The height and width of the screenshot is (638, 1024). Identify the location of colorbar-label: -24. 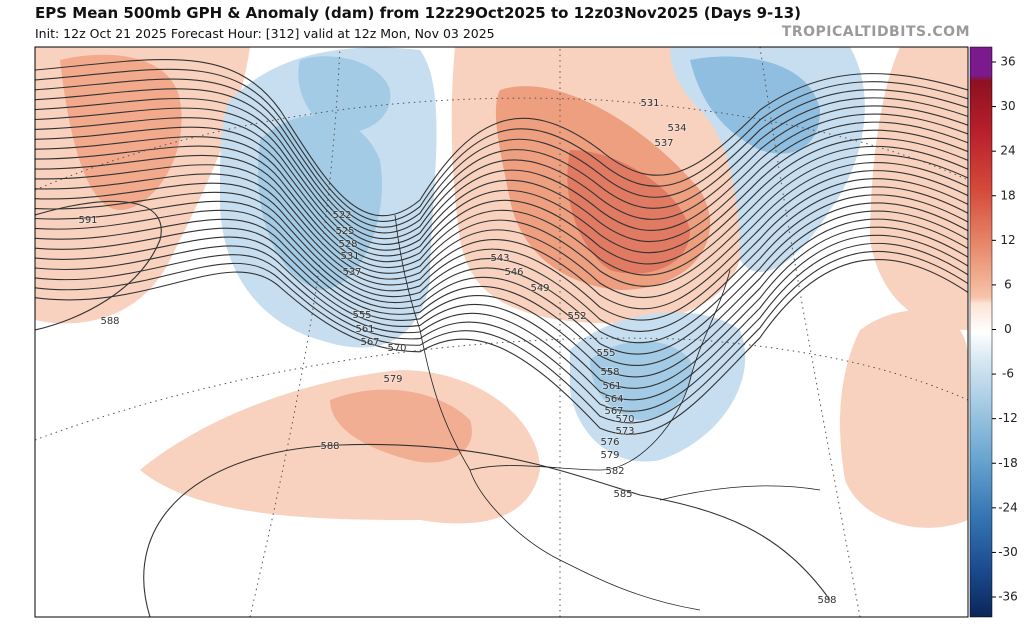
(1008, 507).